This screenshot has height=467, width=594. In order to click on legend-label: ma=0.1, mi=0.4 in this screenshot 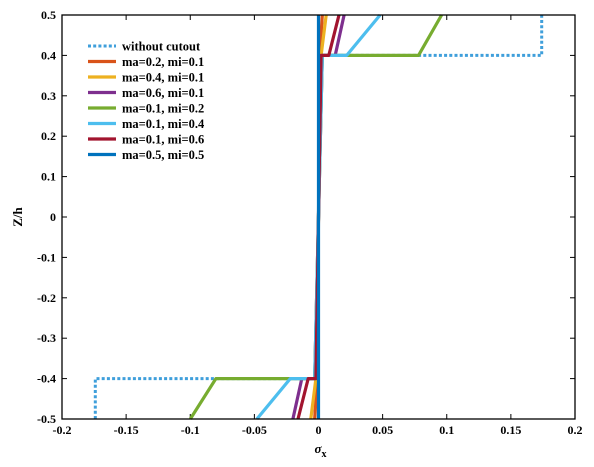, I will do `click(163, 124)`.